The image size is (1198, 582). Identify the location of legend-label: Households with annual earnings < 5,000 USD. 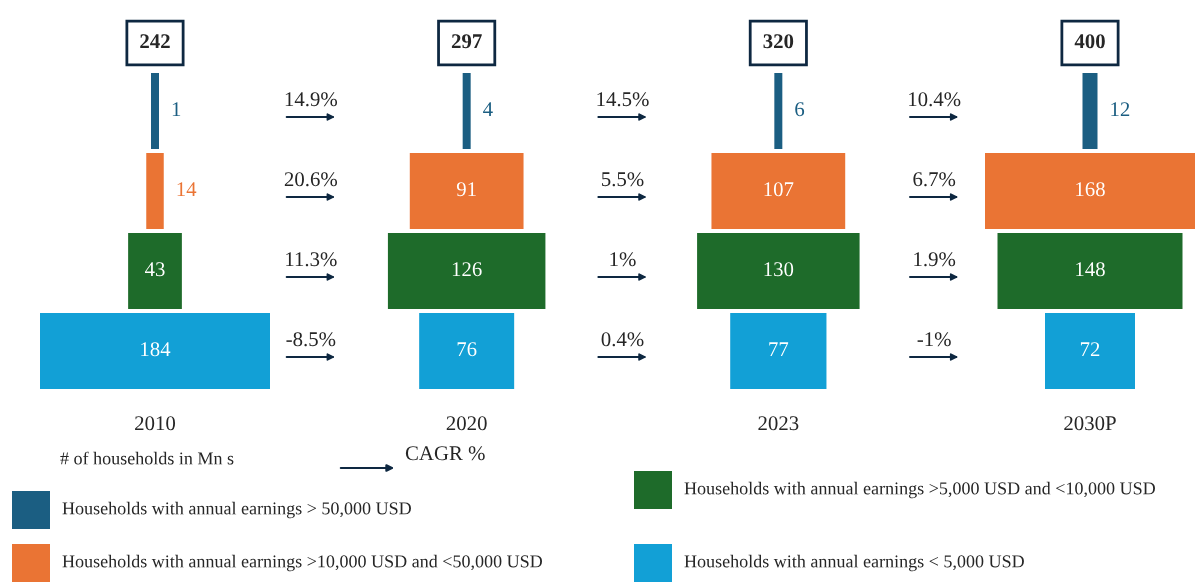
(854, 563).